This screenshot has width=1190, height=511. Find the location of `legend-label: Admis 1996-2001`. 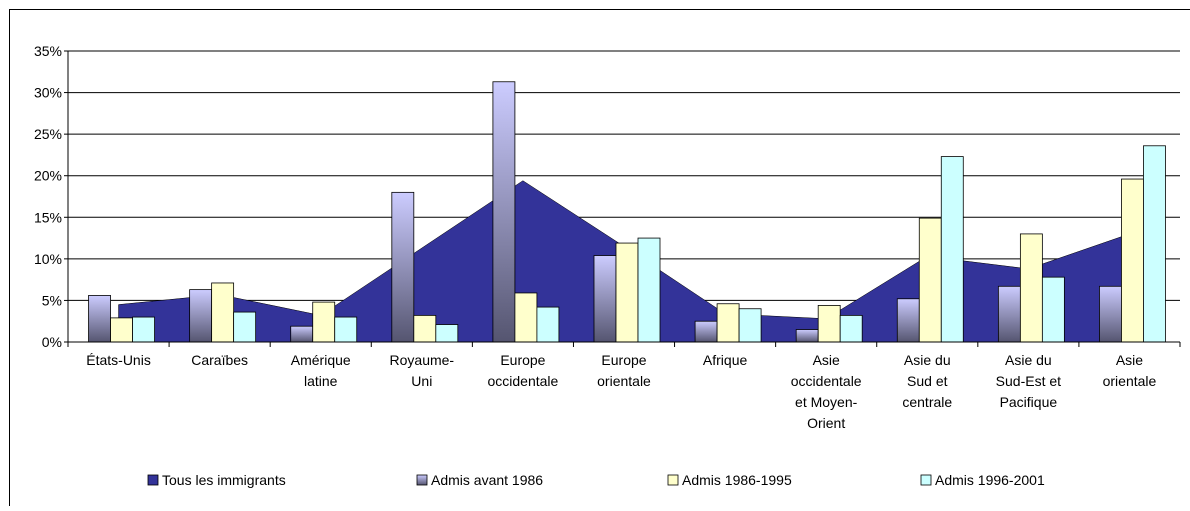

legend-label: Admis 1996-2001 is located at coordinates (990, 480).